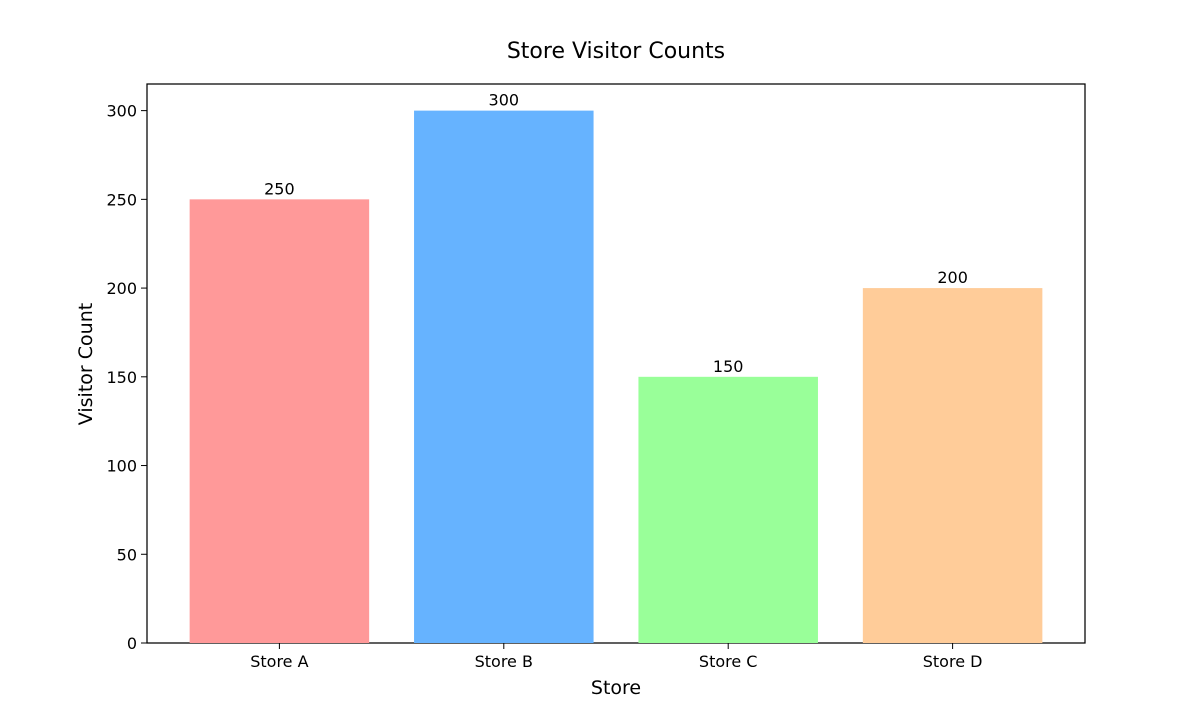  What do you see at coordinates (728, 661) in the screenshot?
I see `x-tick-label: Store C` at bounding box center [728, 661].